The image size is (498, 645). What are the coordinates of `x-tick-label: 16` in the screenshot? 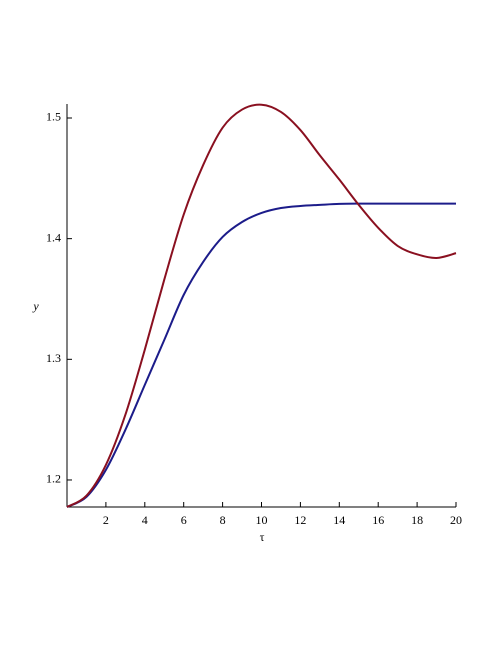 It's located at (378, 520).